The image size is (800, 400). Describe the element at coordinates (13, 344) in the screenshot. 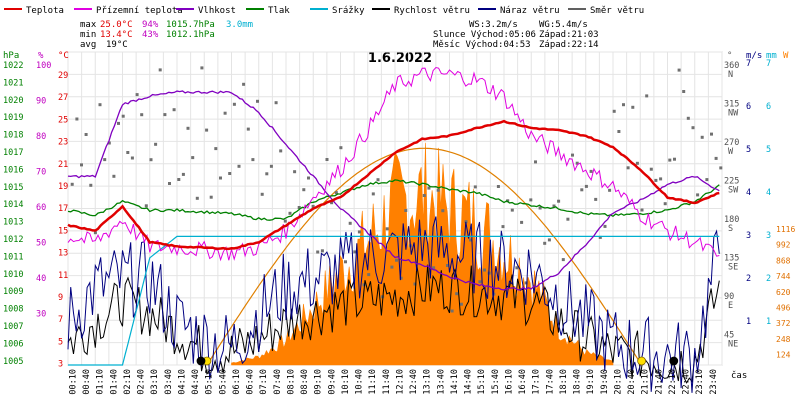

I see `axis-tick-hpa: 1006` at that location.